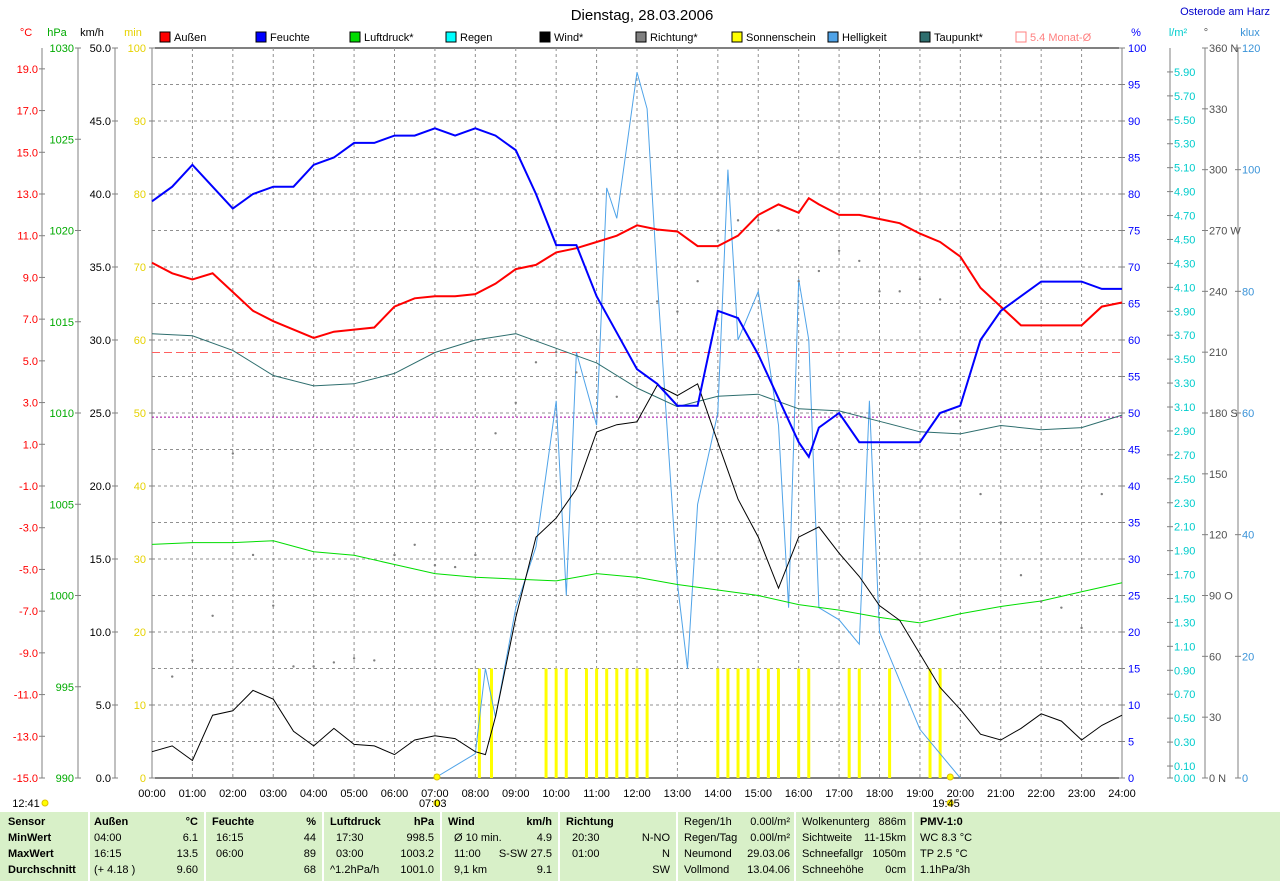 This screenshot has height=881, width=1280. What do you see at coordinates (1184, 121) in the screenshot?
I see `rain-tick-label: 5.50` at bounding box center [1184, 121].